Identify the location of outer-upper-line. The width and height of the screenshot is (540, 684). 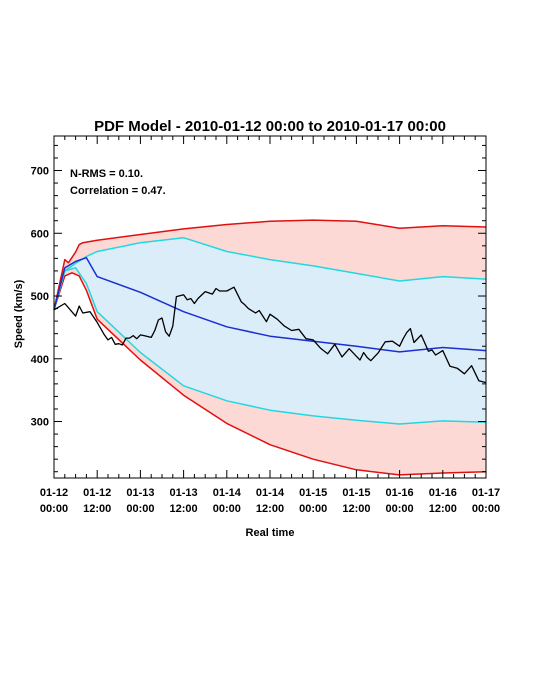
(270, 264).